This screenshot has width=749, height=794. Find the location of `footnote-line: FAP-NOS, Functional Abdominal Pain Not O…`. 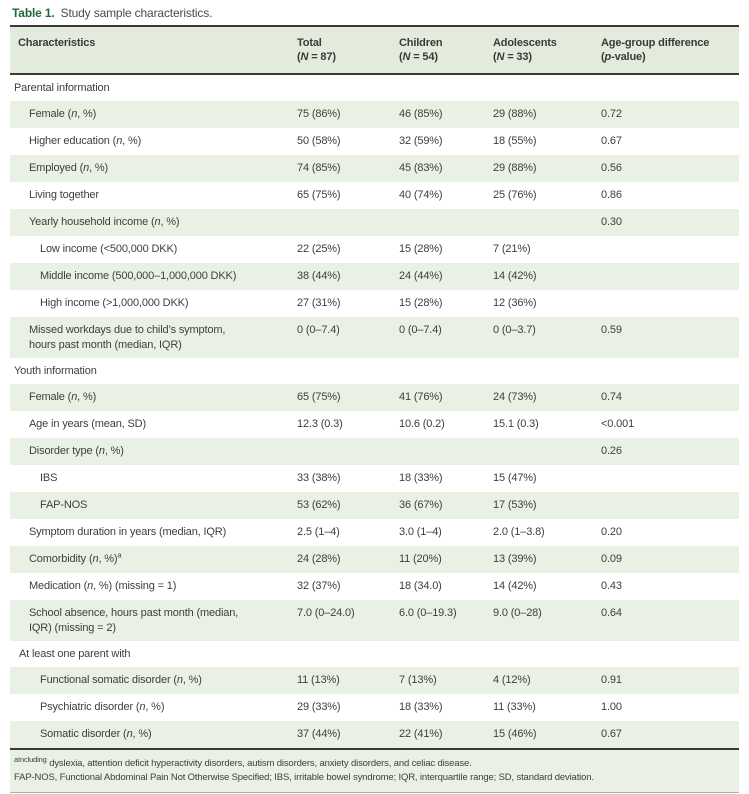

footnote-line: FAP-NOS, Functional Abdominal Pain Not O… is located at coordinates (304, 777).